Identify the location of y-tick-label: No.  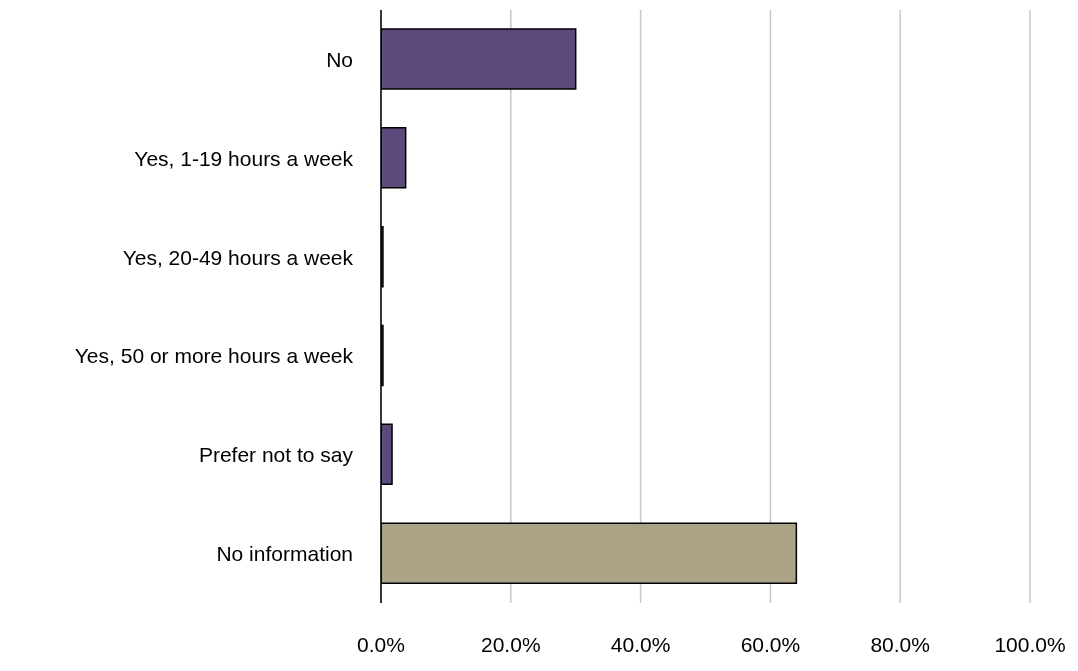
(339, 59).